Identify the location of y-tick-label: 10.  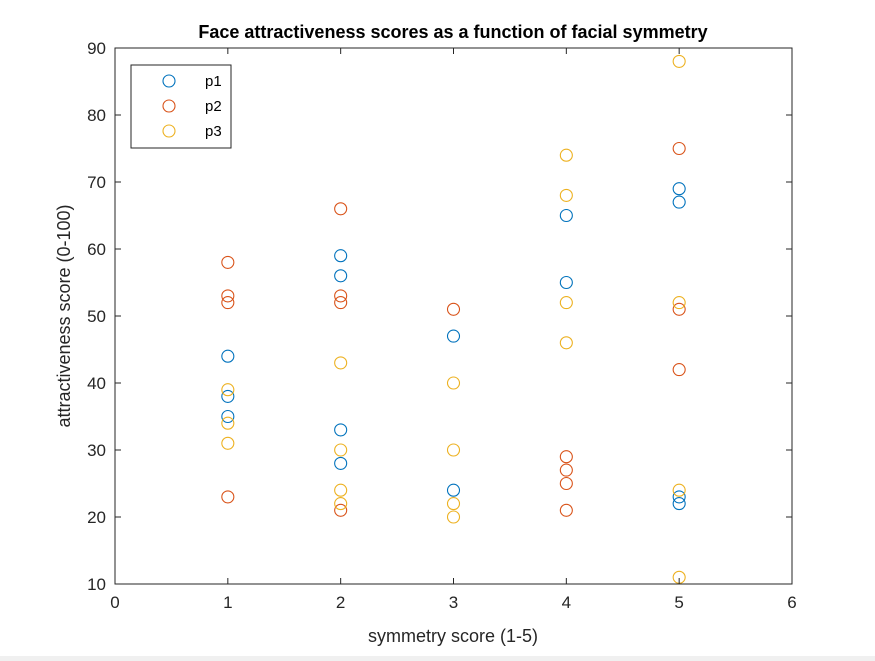
(96, 584).